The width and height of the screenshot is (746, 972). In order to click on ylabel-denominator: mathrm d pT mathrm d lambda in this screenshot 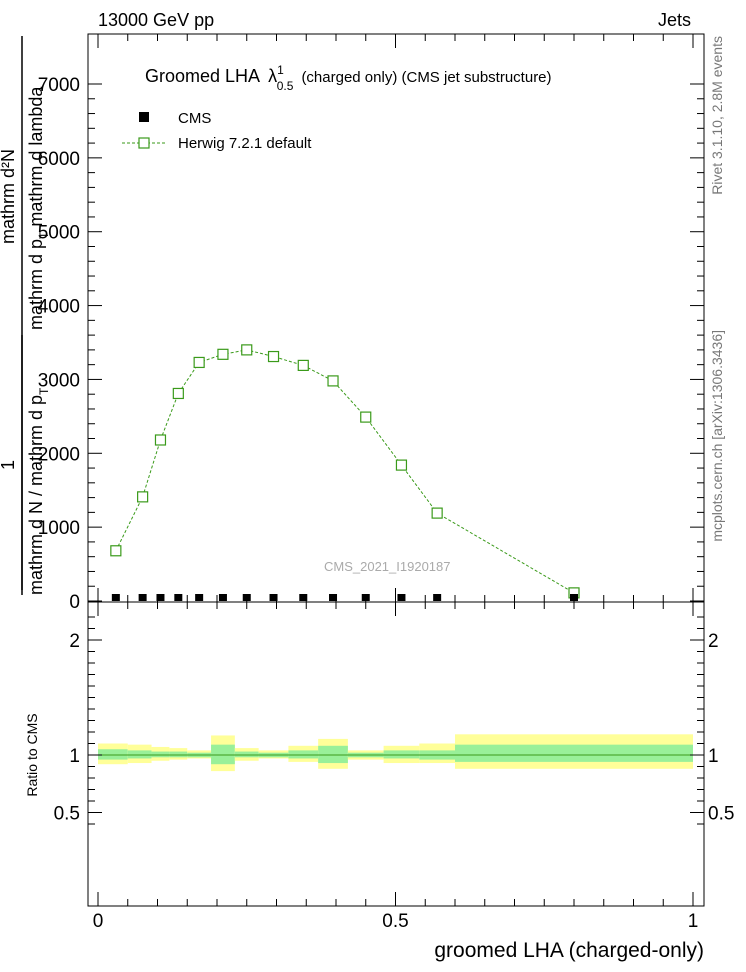, I will do `click(38, 208)`.